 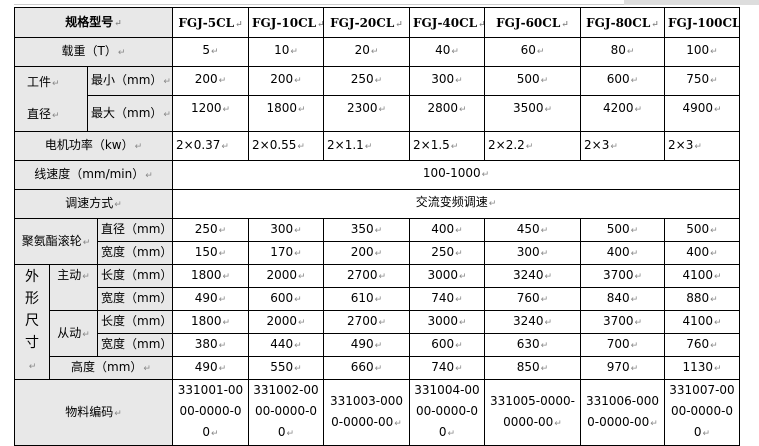 I want to click on cell-text: 1130, so click(x=701, y=367).